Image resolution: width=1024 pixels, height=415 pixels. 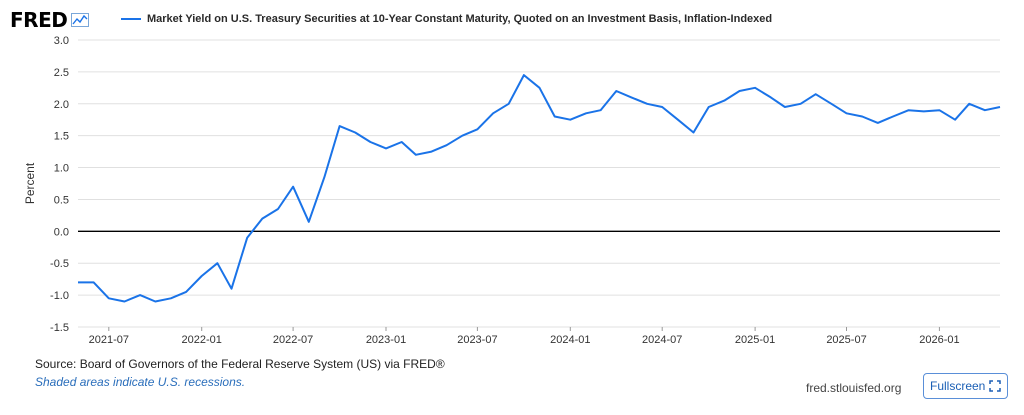 What do you see at coordinates (61, 105) in the screenshot?
I see `y-tick-label: 2.0` at bounding box center [61, 105].